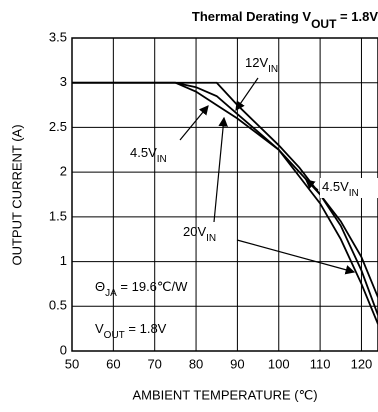 This screenshot has height=412, width=378. I want to click on x-tick-label: 90, so click(237, 363).